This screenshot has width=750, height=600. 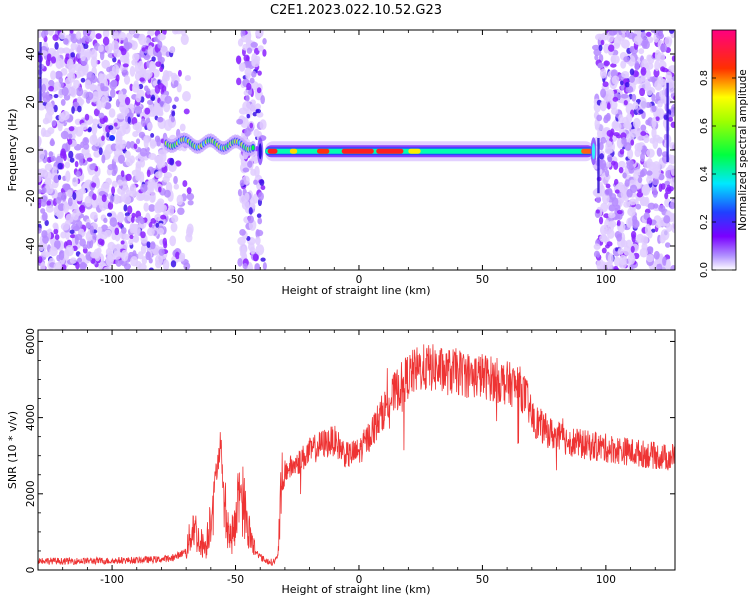 What do you see at coordinates (31, 417) in the screenshot?
I see `snr-y-tick-label: 4000` at bounding box center [31, 417].